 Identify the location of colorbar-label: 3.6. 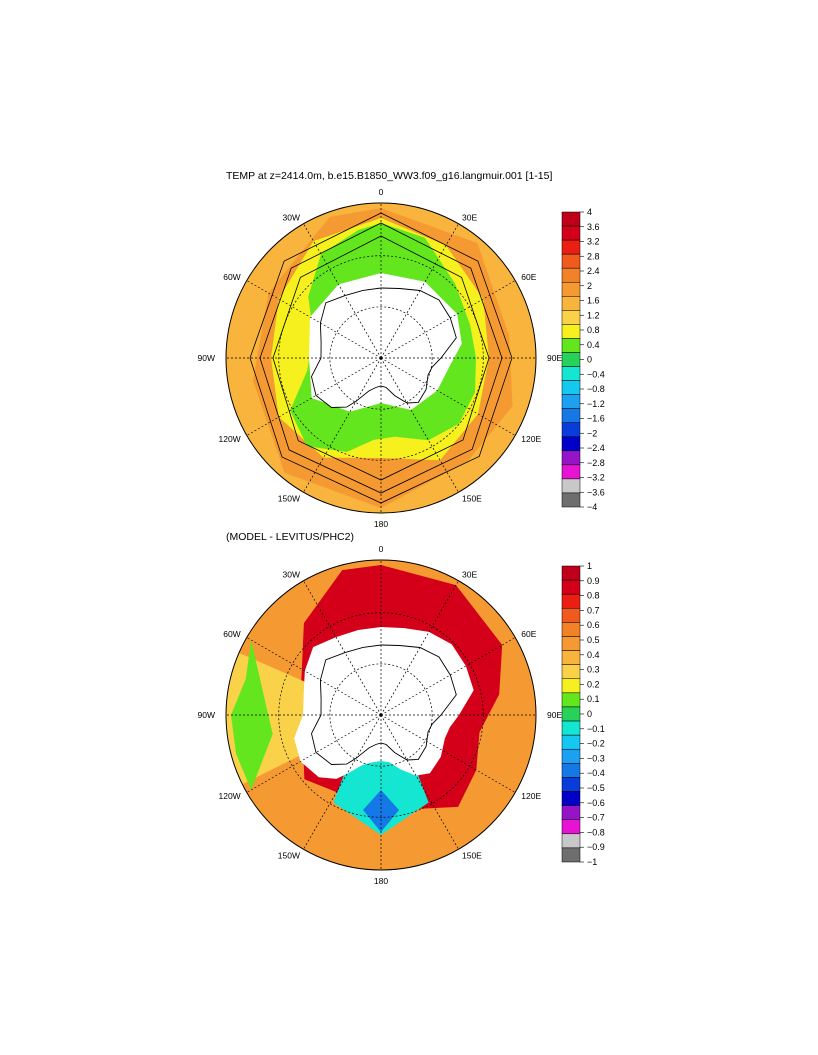
(593, 227).